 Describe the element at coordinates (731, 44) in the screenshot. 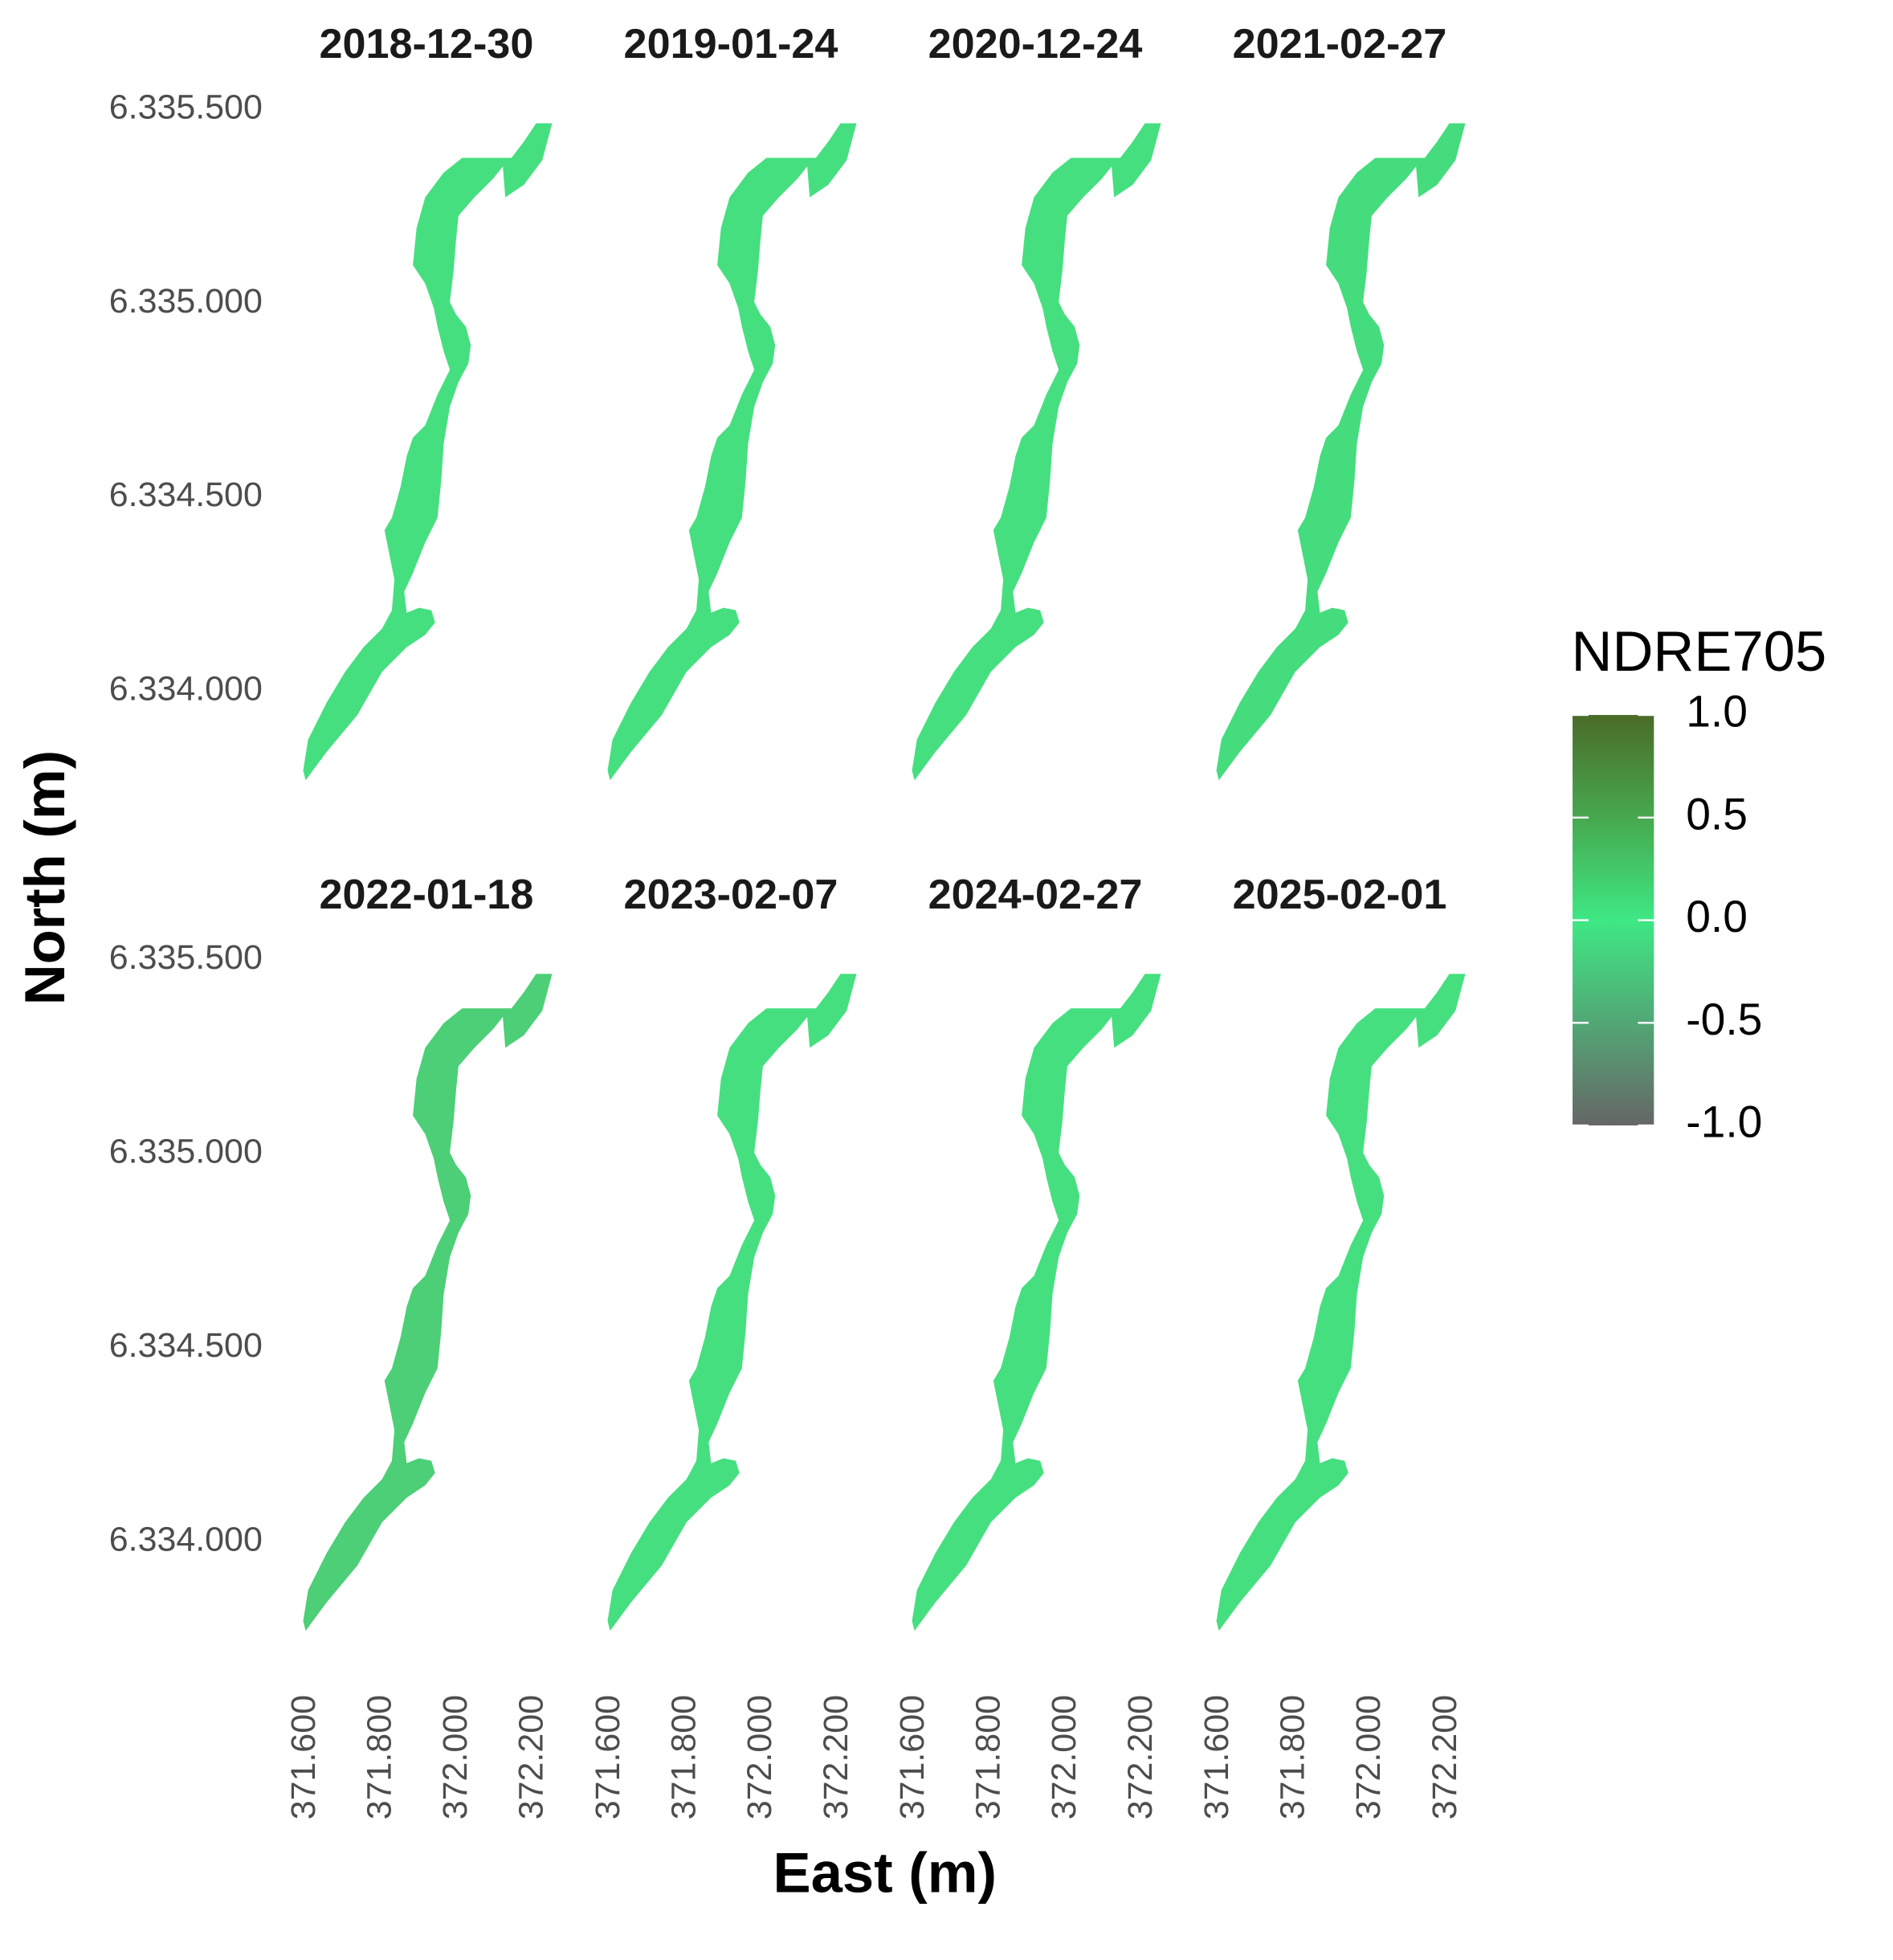

I see `facet-title: 2019-01-24` at that location.